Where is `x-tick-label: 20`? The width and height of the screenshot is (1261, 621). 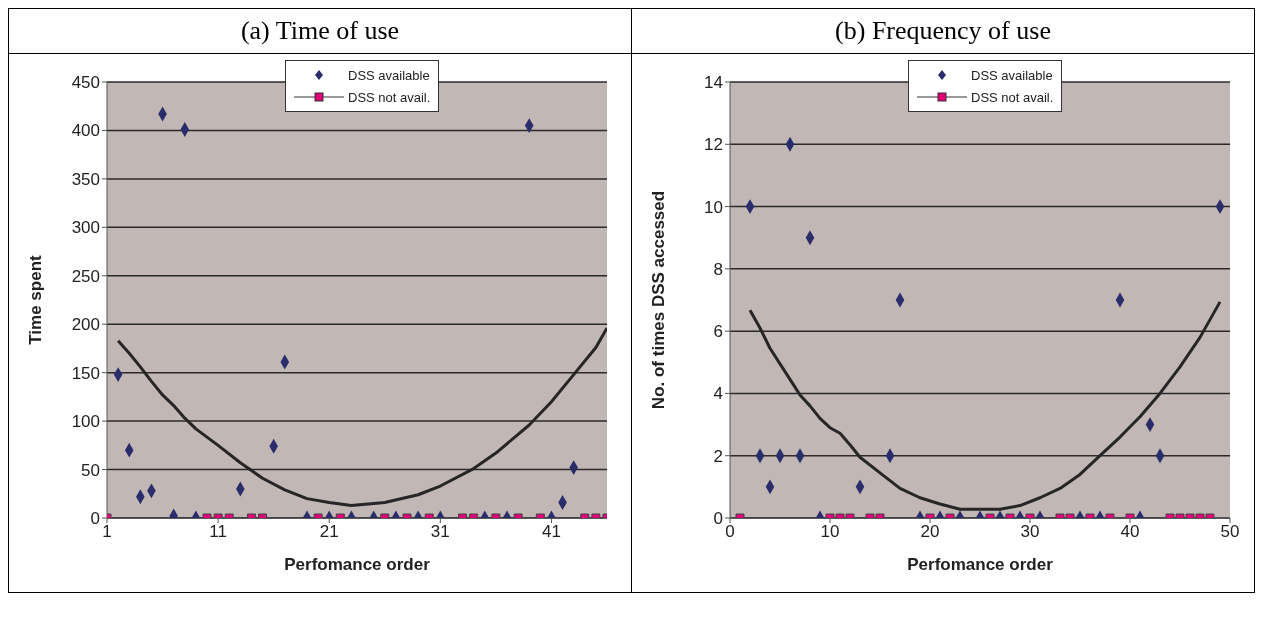
x-tick-label: 20 is located at coordinates (930, 532).